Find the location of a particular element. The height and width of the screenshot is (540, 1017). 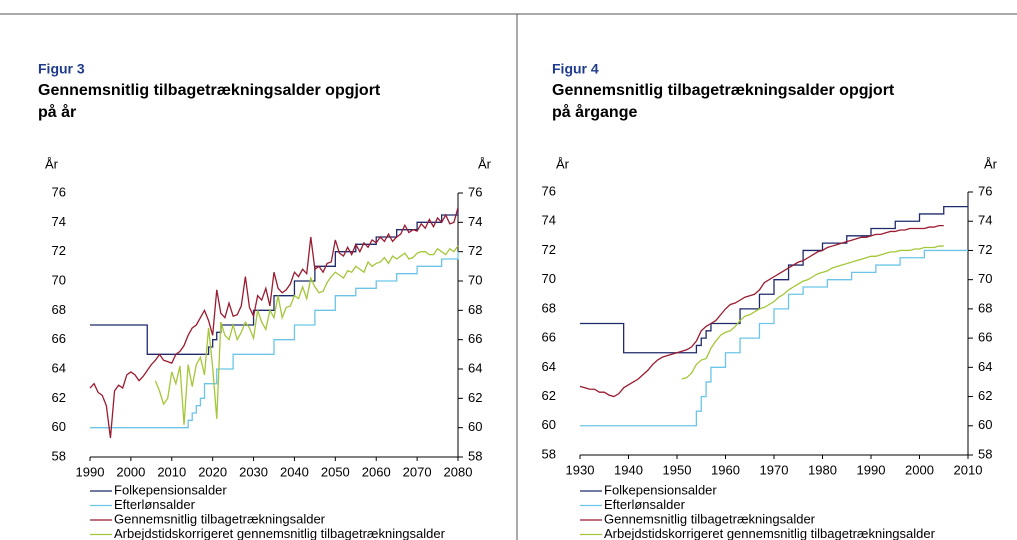

x-tick-label: 2070 is located at coordinates (417, 471).